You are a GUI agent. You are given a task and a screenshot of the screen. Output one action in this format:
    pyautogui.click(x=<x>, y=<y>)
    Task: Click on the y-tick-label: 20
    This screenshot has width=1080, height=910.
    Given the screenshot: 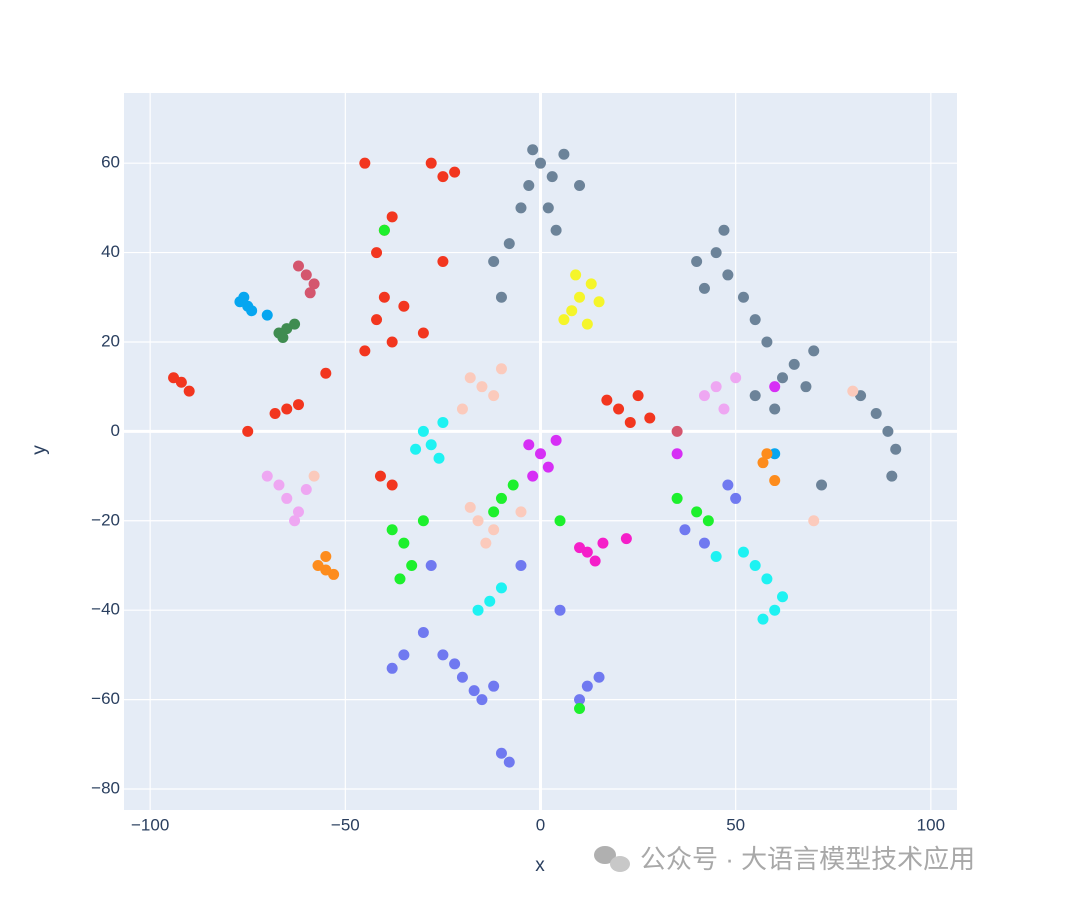 What is the action you would take?
    pyautogui.click(x=110, y=340)
    